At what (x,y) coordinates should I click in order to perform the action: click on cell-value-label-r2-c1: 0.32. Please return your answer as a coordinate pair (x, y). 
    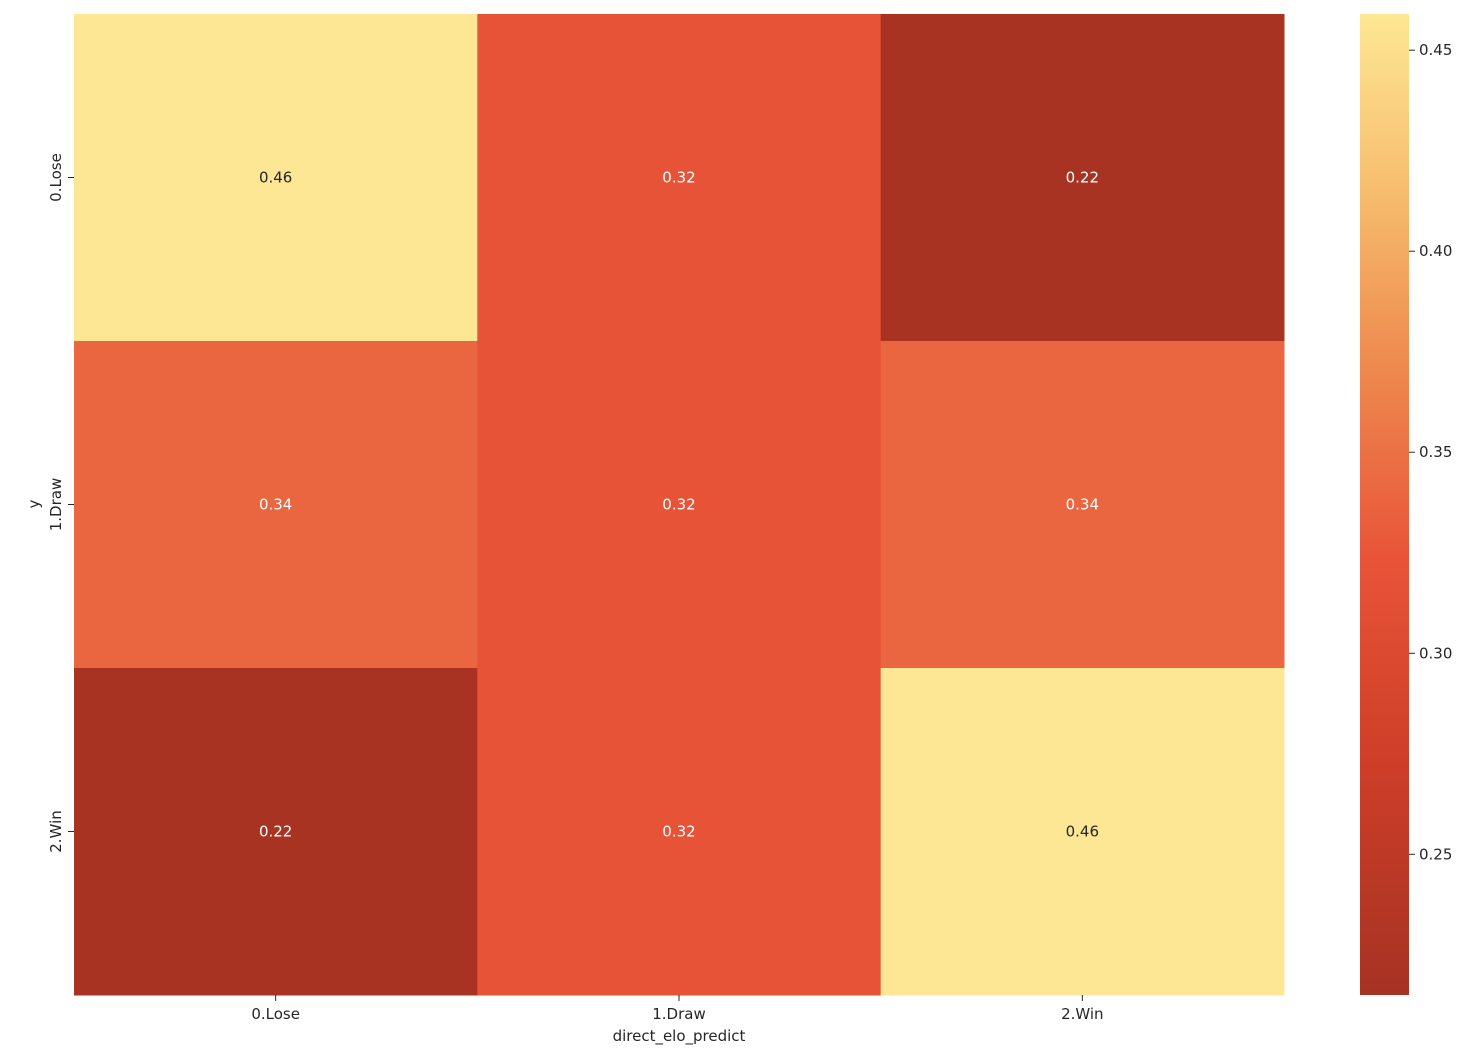
    Looking at the image, I should click on (678, 832).